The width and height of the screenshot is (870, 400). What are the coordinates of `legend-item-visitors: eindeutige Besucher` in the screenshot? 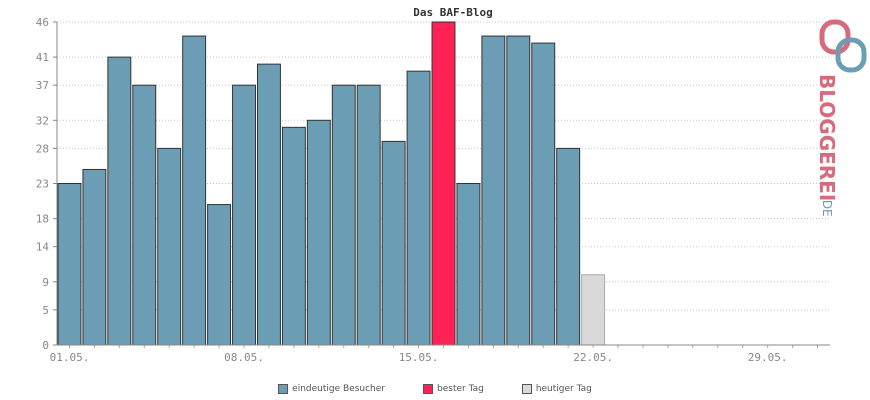 It's located at (331, 389).